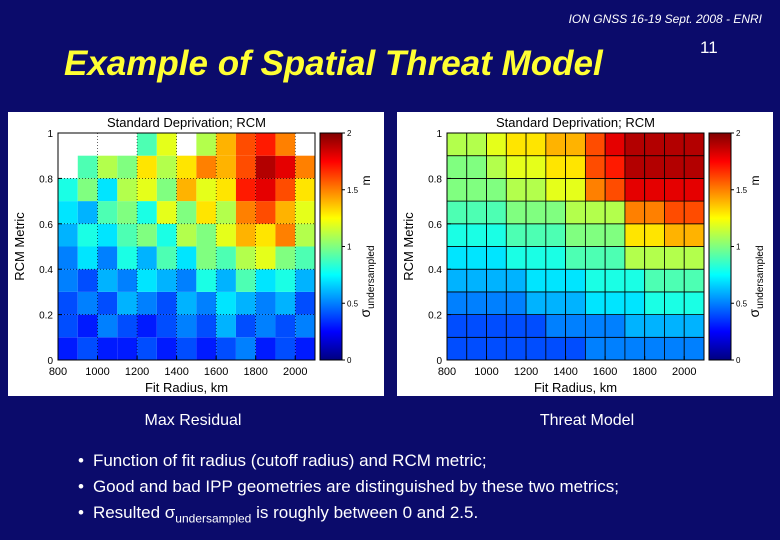  I want to click on subscript: undersampled, so click(213, 518).